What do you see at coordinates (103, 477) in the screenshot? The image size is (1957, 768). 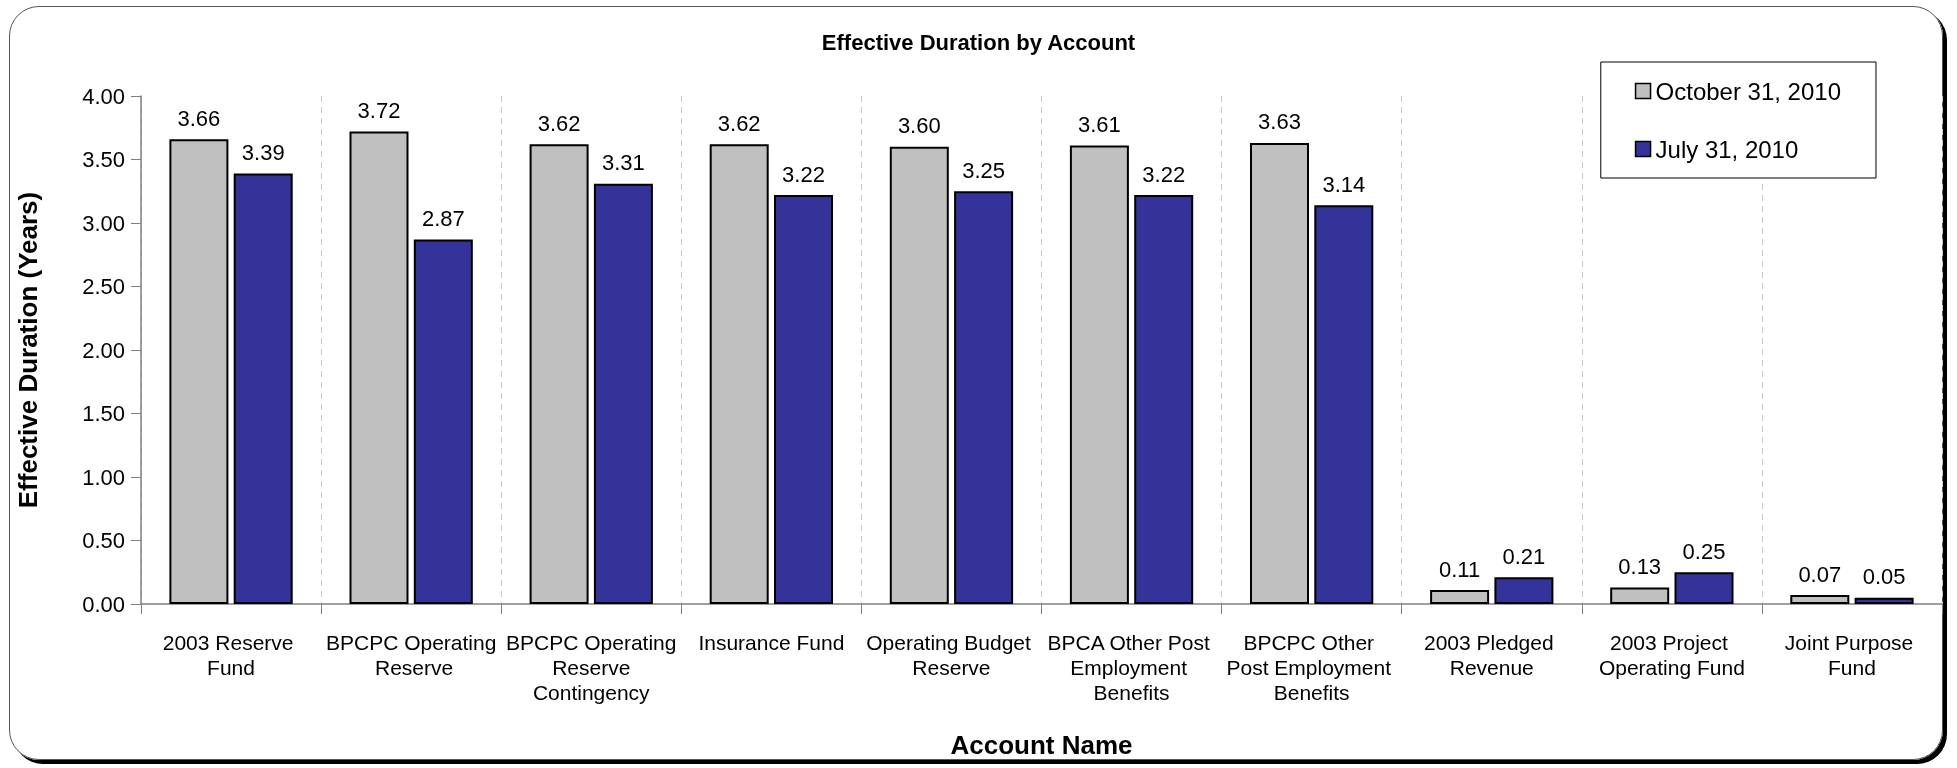 I see `y-tick-label: 1.00` at bounding box center [103, 477].